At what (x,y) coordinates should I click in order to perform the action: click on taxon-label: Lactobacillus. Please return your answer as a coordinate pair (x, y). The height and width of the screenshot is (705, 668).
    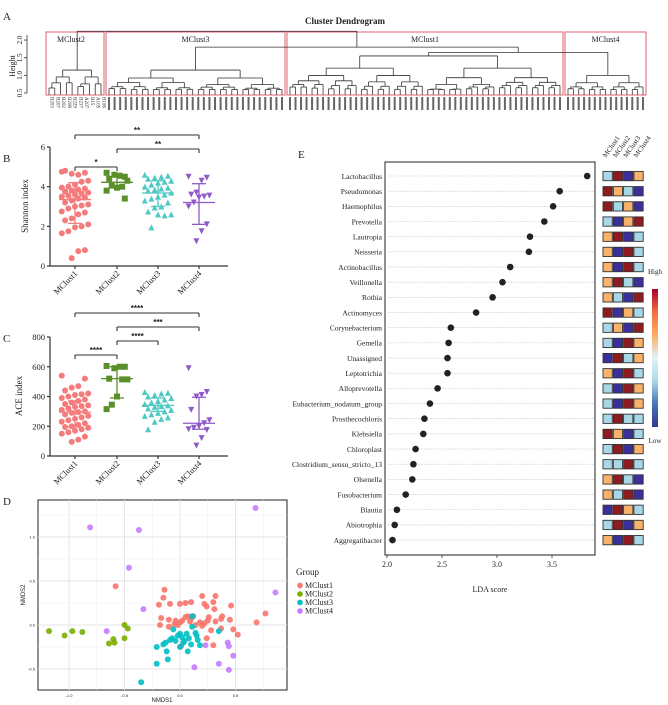
    Looking at the image, I should click on (362, 176).